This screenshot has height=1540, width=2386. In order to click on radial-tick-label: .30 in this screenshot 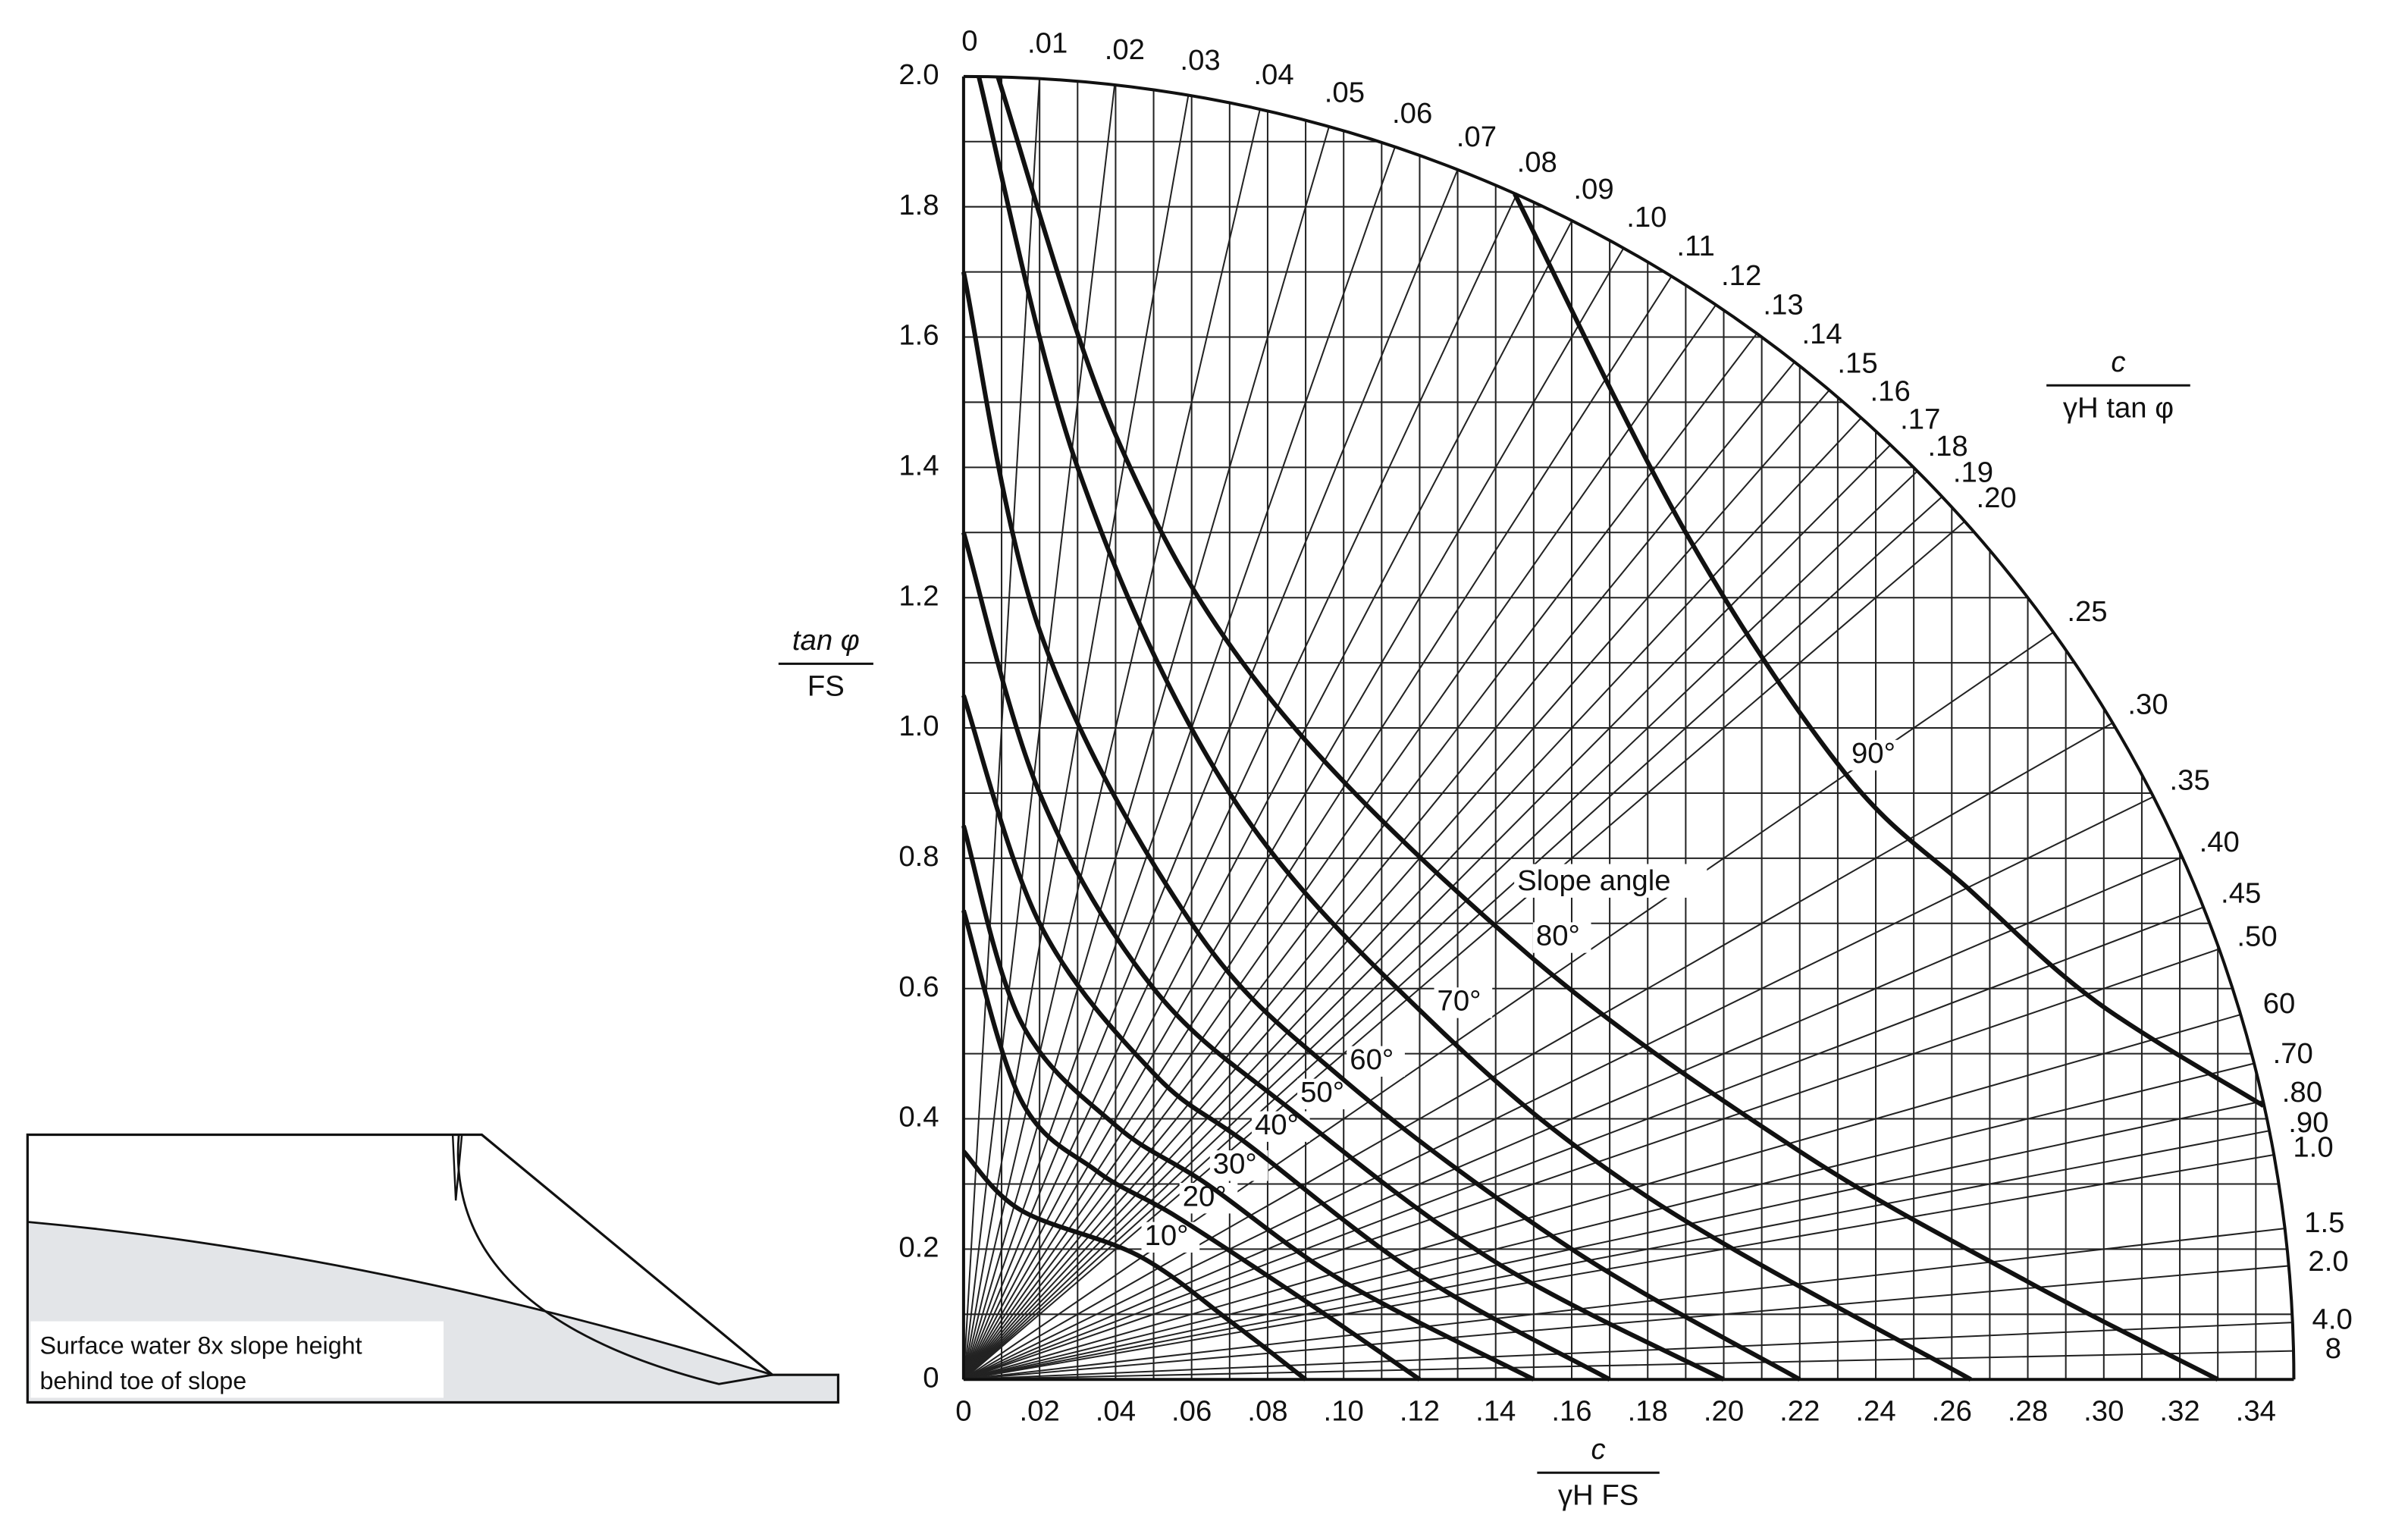, I will do `click(2147, 704)`.